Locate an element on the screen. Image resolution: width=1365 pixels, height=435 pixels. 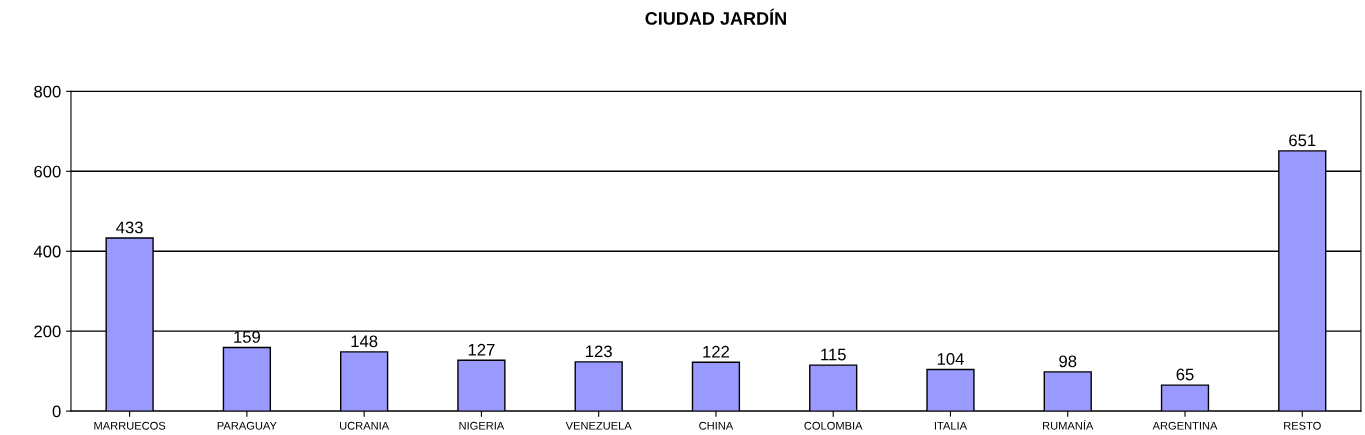
data-label: 98 is located at coordinates (1068, 361).